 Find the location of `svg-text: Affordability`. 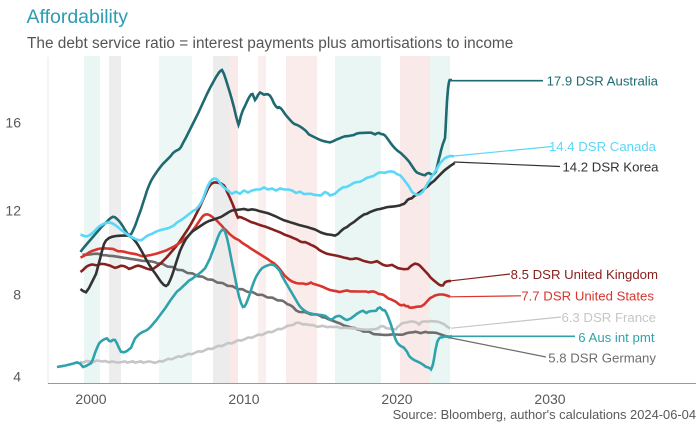

svg-text: Affordability is located at coordinates (78, 17).